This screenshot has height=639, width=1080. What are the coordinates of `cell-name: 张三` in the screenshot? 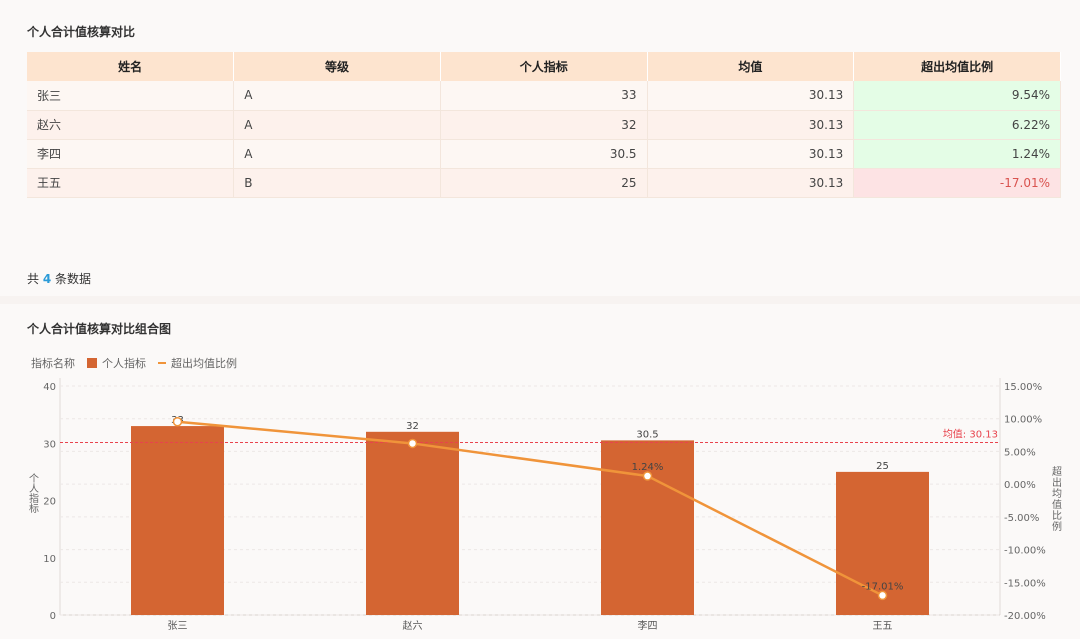 It's located at (131, 96).